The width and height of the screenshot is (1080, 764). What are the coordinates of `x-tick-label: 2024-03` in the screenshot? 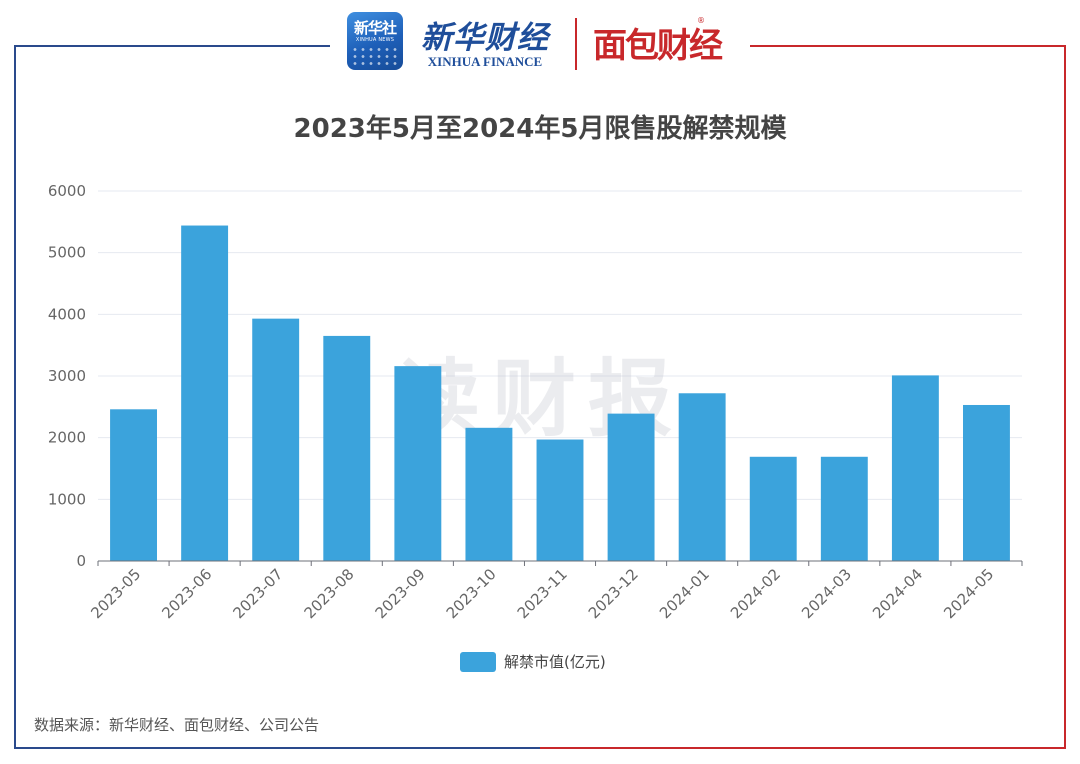 It's located at (826, 593).